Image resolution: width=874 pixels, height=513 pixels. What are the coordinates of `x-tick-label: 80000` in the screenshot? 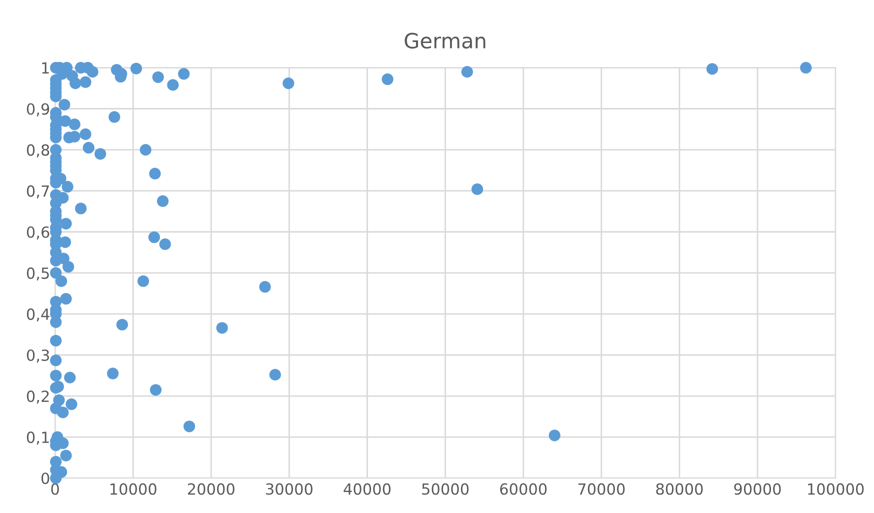 It's located at (679, 489).